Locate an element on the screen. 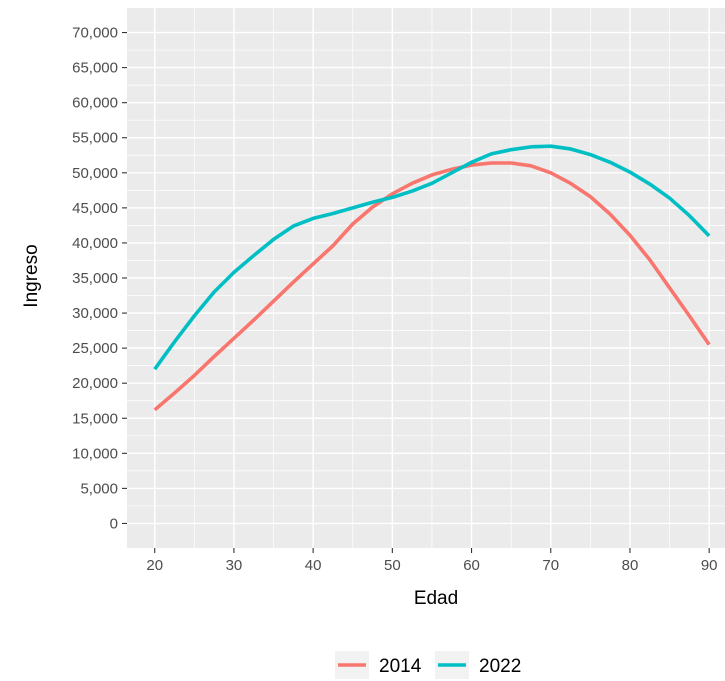  legend-label: 2014 is located at coordinates (400, 666).